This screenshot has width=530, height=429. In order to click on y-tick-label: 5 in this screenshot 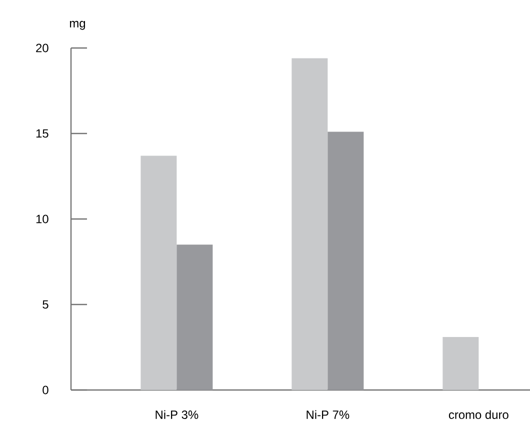, I will do `click(45, 304)`.